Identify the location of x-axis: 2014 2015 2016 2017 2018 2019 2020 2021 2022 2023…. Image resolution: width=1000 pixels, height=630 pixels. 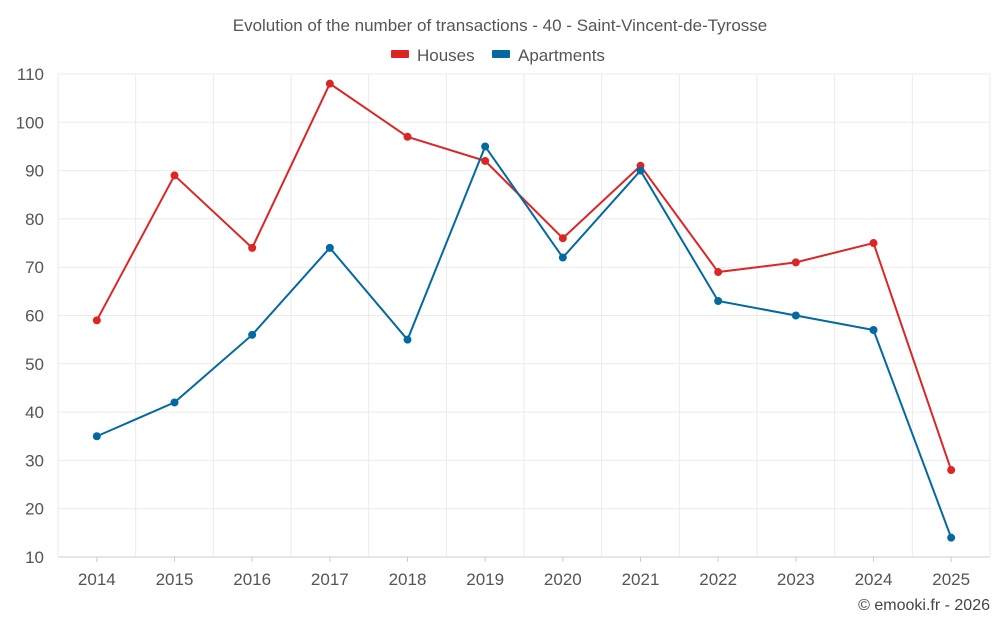
(524, 573).